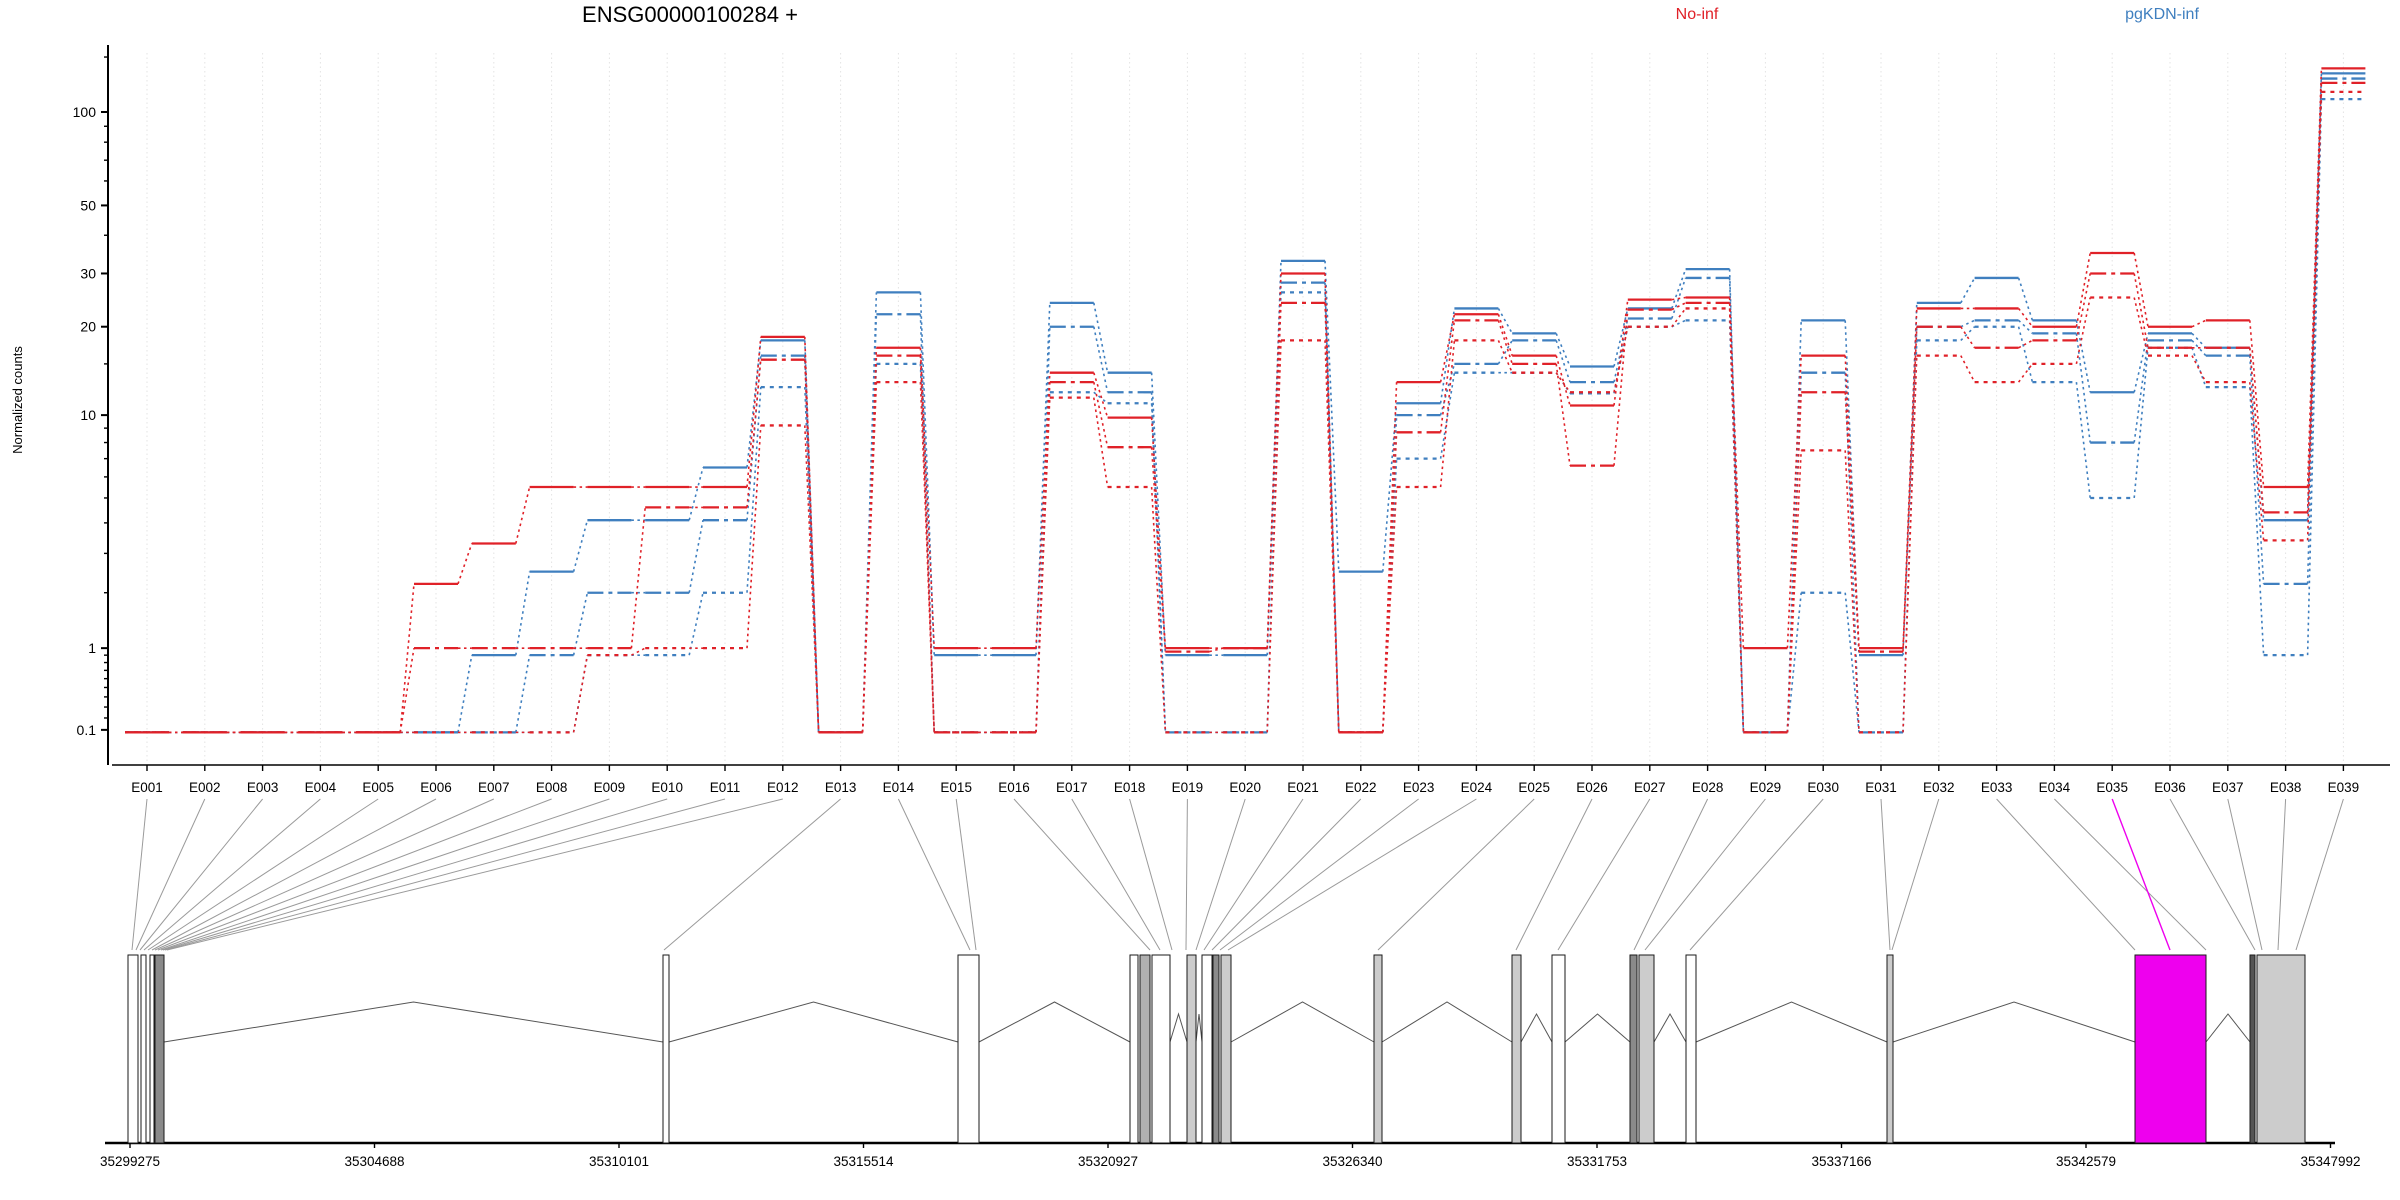 The height and width of the screenshot is (1200, 2400). What do you see at coordinates (1014, 787) in the screenshot?
I see `exon-label: E016` at bounding box center [1014, 787].